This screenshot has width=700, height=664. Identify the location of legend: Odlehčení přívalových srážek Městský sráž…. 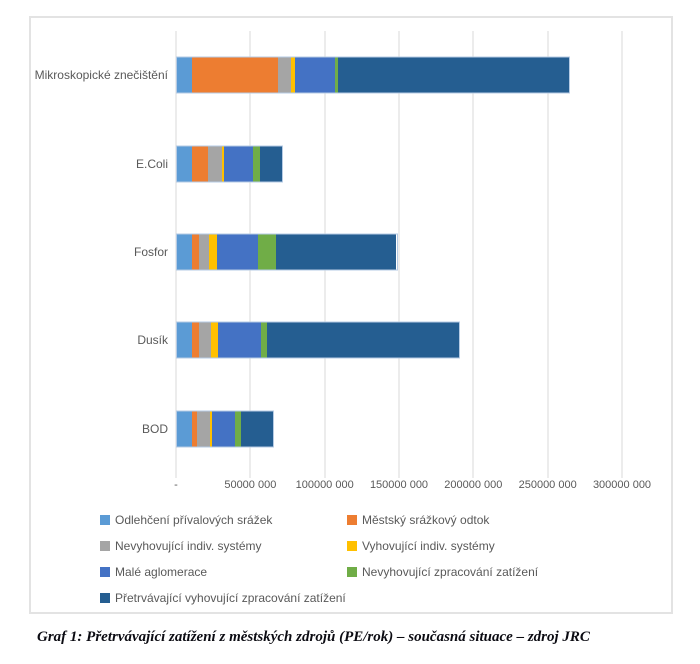
(319, 559).